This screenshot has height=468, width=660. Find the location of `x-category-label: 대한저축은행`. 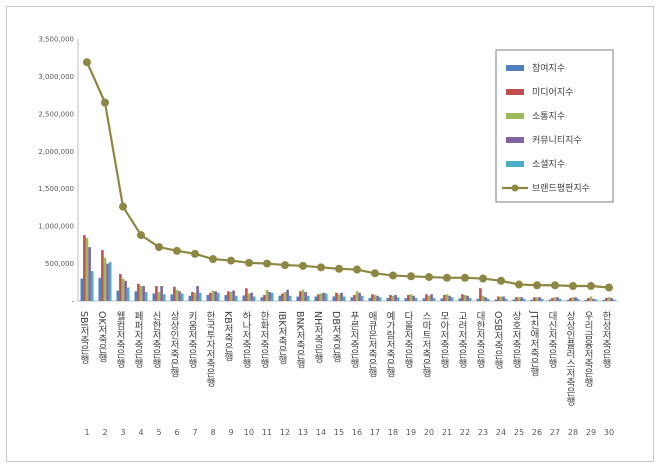

x-category-label: 대한저축은행 is located at coordinates (479, 339).